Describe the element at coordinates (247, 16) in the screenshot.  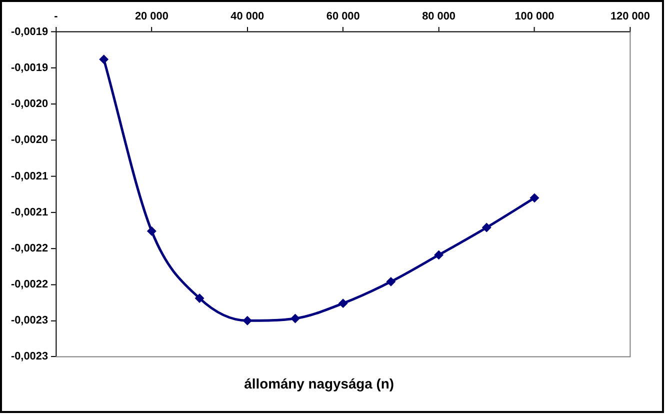
I see `x-tick-label: 40 000` at that location.